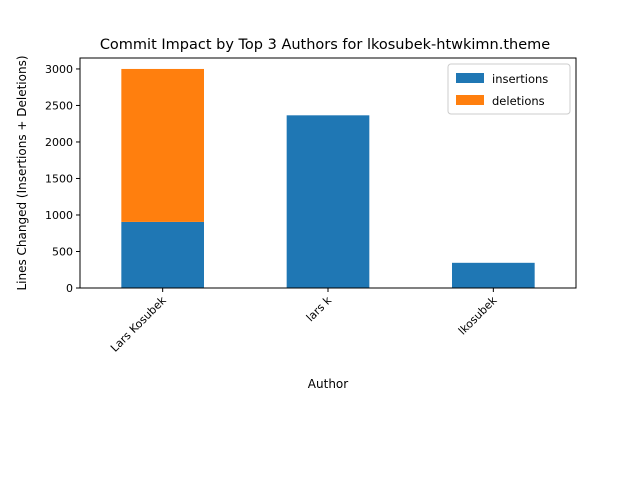  Describe the element at coordinates (59, 142) in the screenshot. I see `y-tick-label: 2000` at that location.